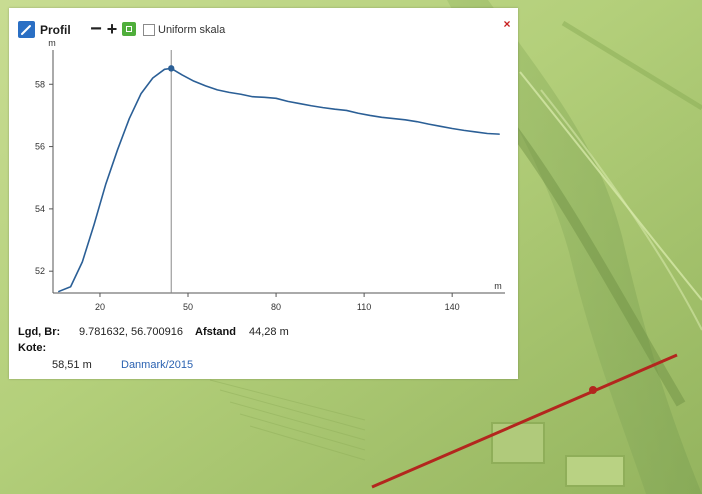 This screenshot has height=494, width=702. What do you see at coordinates (518, 443) in the screenshot?
I see `map-building` at bounding box center [518, 443].